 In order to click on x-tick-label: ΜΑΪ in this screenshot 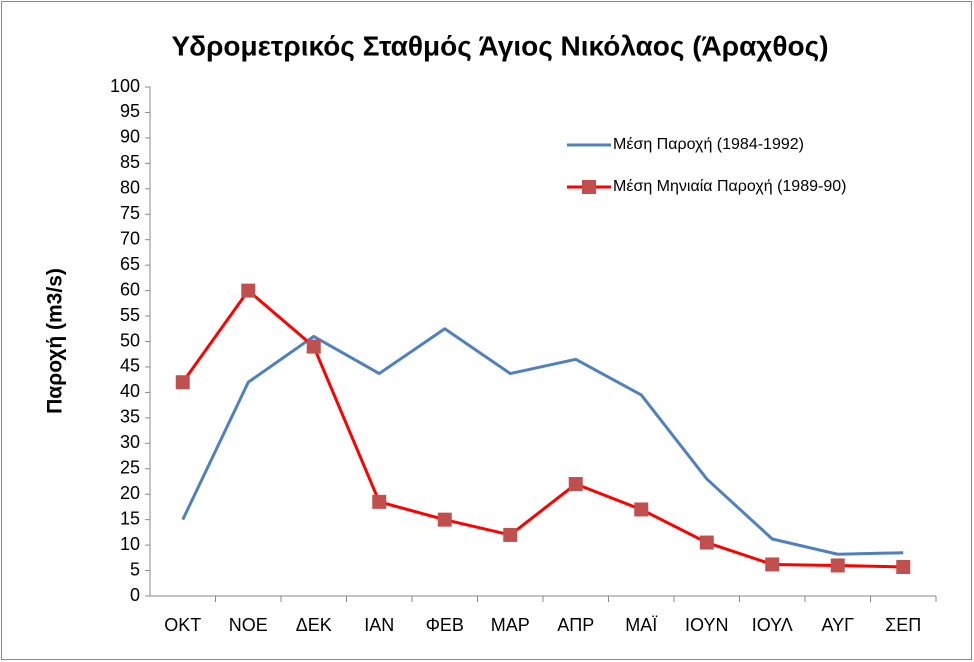, I will do `click(641, 625)`.